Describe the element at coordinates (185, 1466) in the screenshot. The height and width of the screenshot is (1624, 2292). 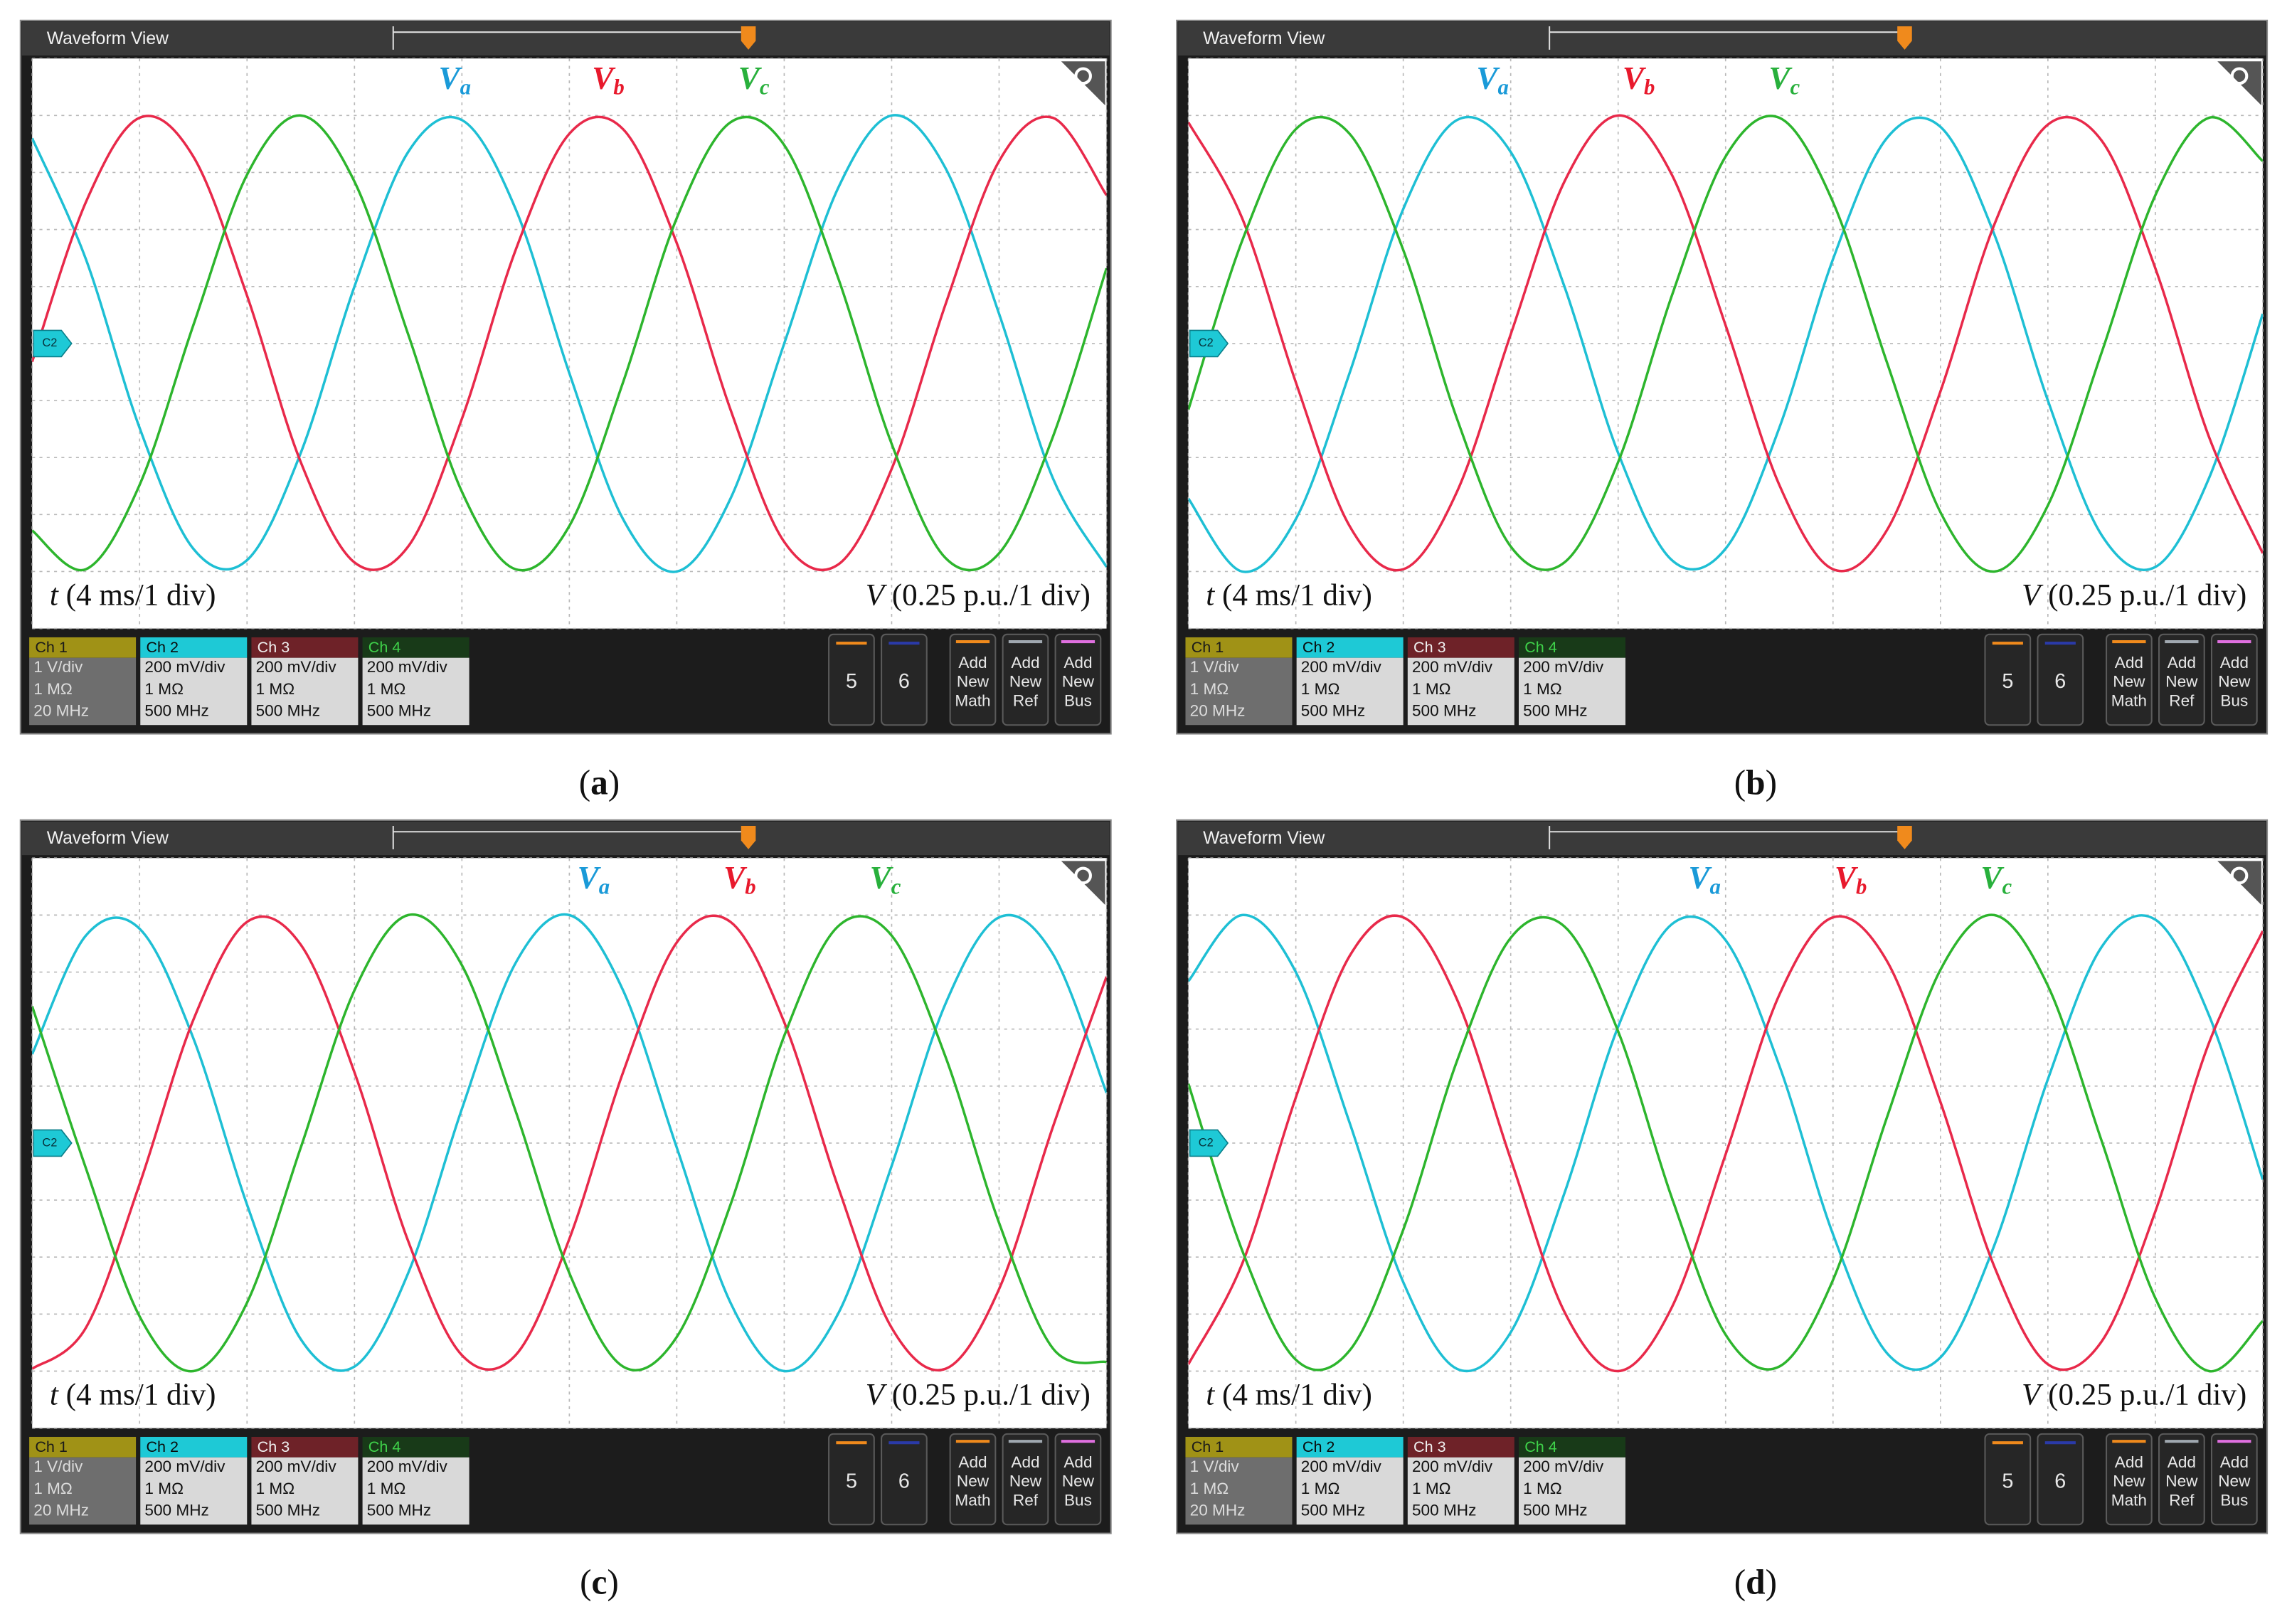
I see `channel-setting: 200 mV/div` at that location.